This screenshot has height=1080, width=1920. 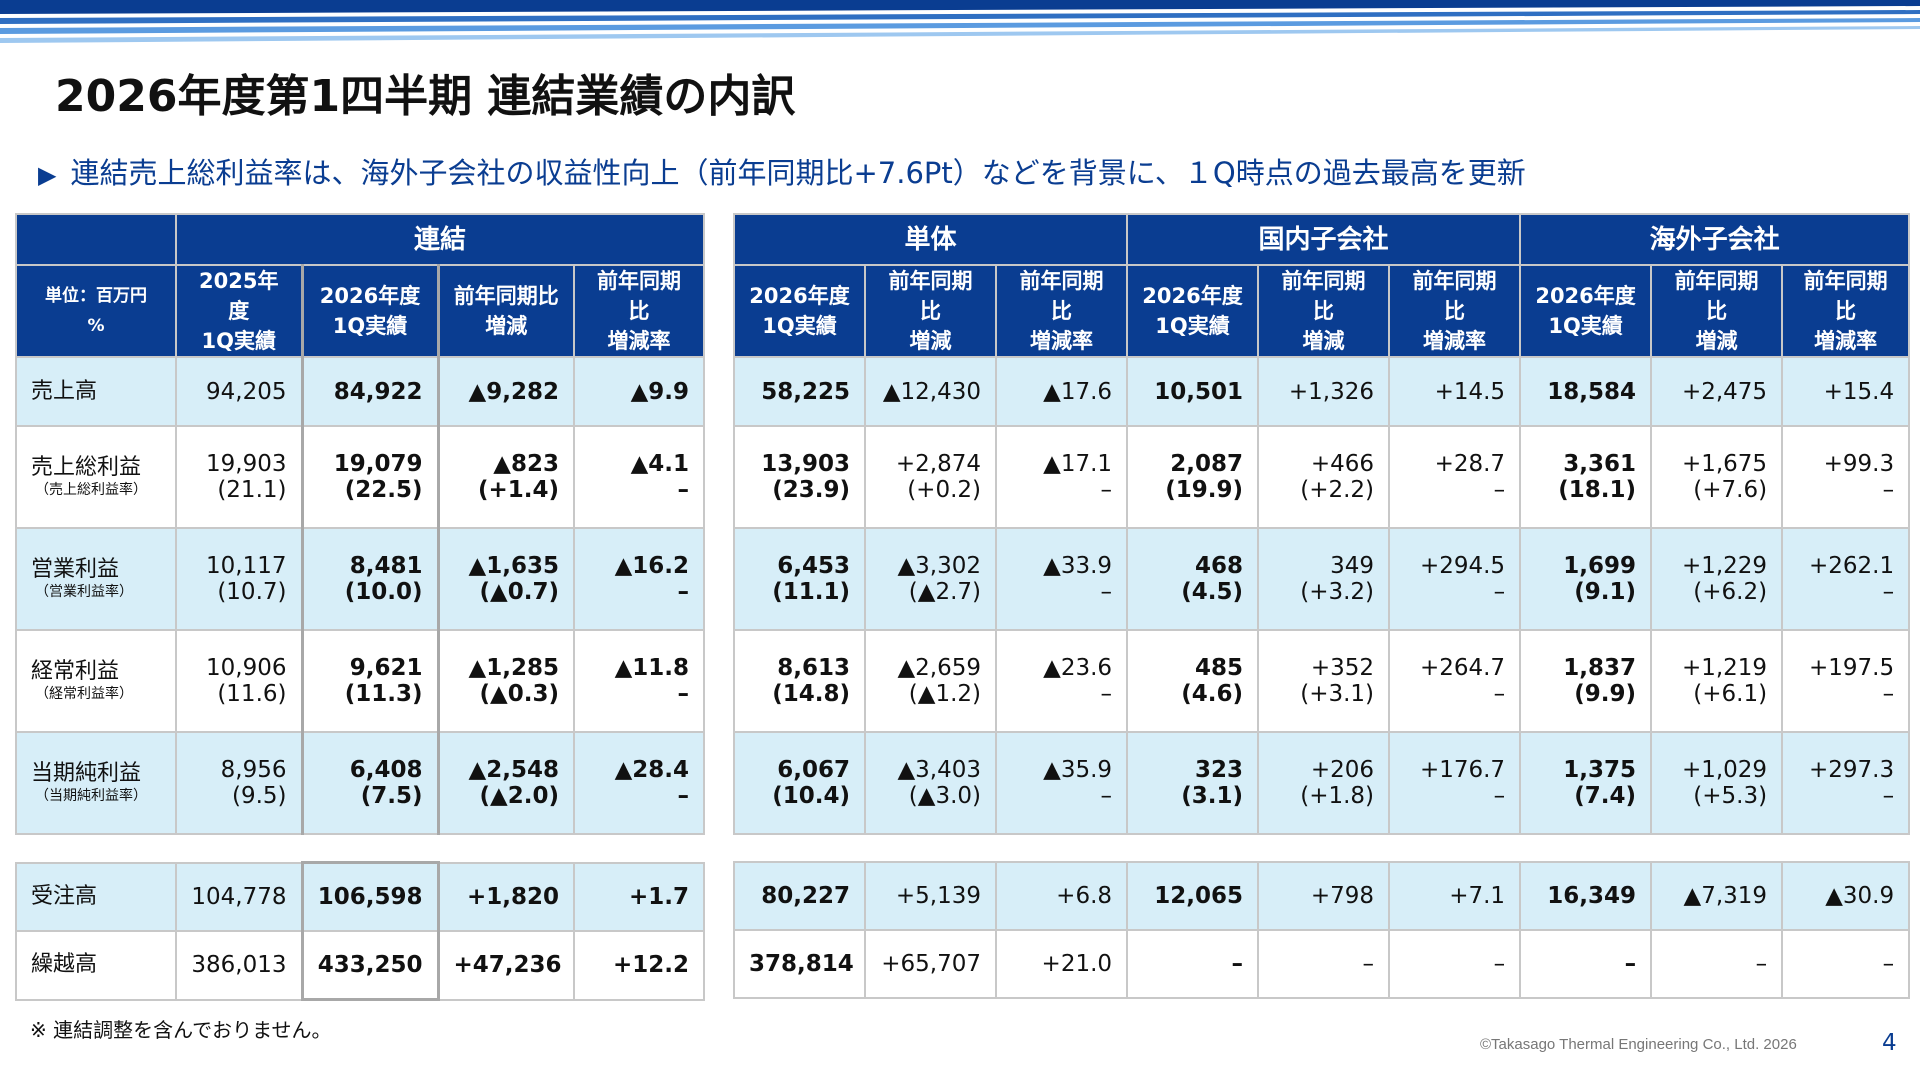 What do you see at coordinates (639, 477) in the screenshot?
I see `table-cell: ▲4.1–` at bounding box center [639, 477].